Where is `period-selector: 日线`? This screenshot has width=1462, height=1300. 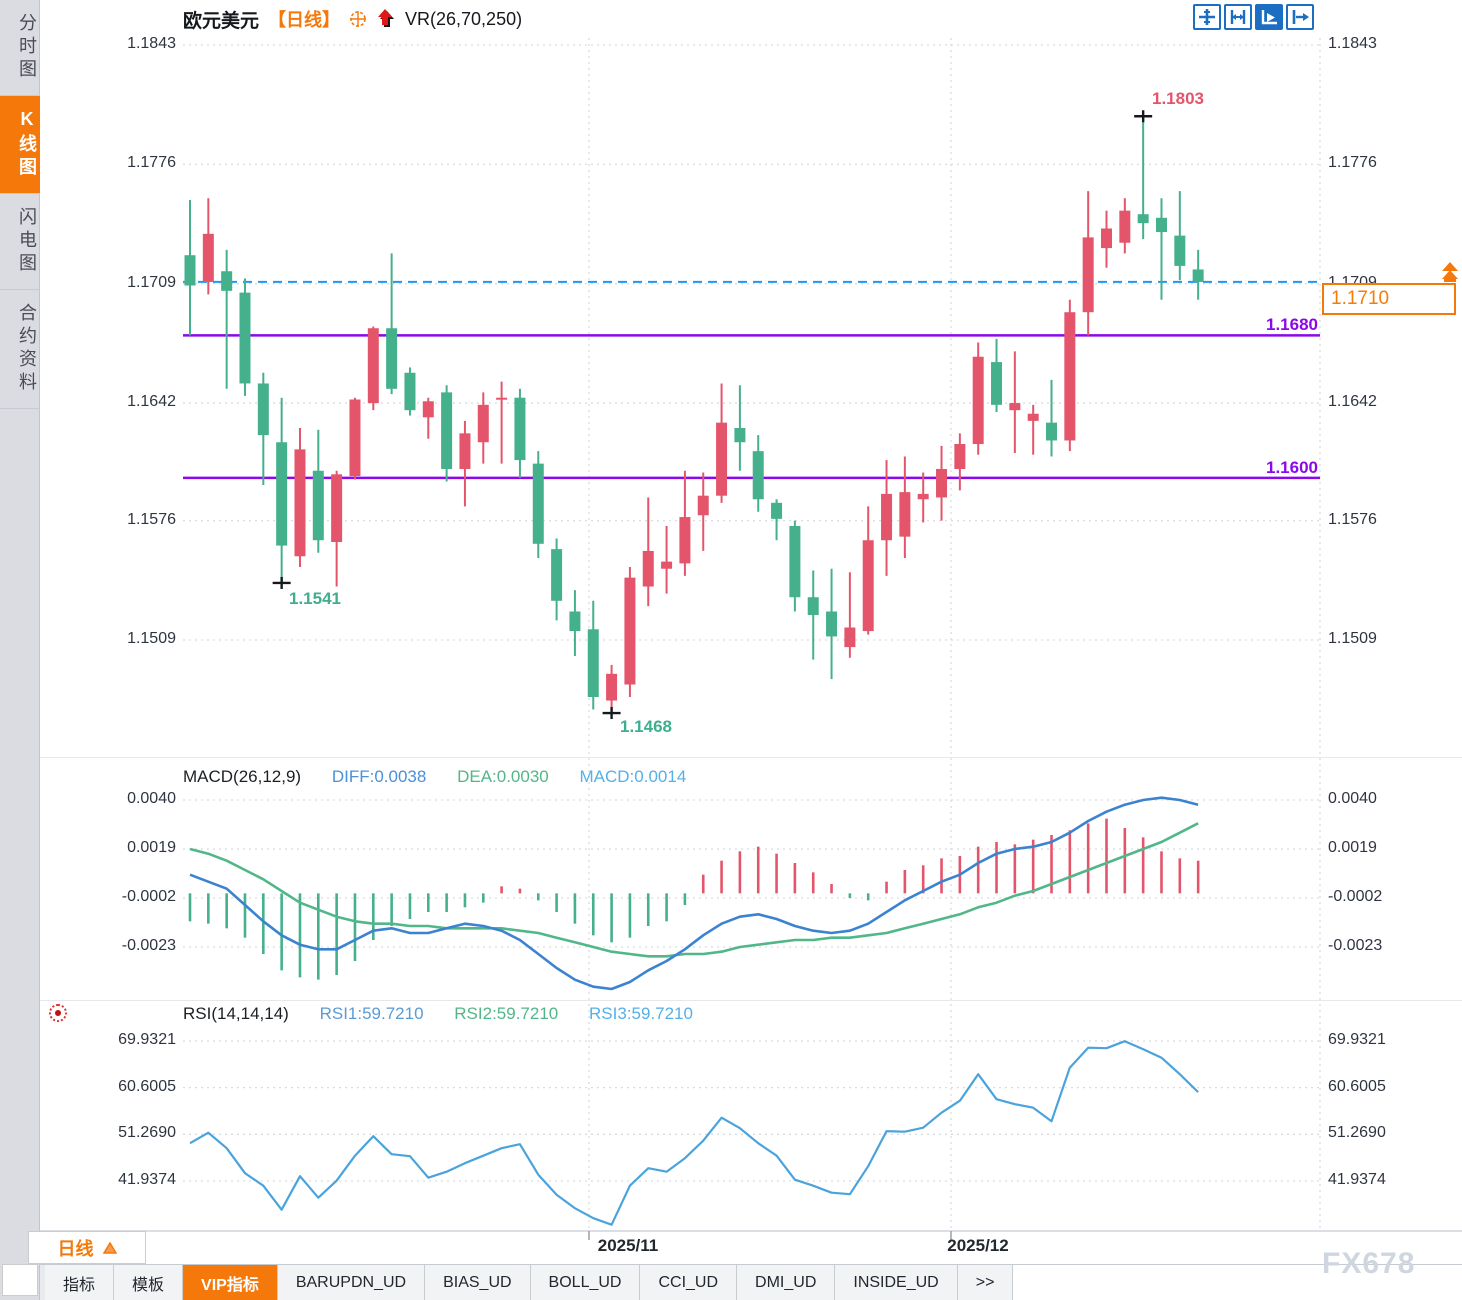 period-selector: 日线 is located at coordinates (87, 1247).